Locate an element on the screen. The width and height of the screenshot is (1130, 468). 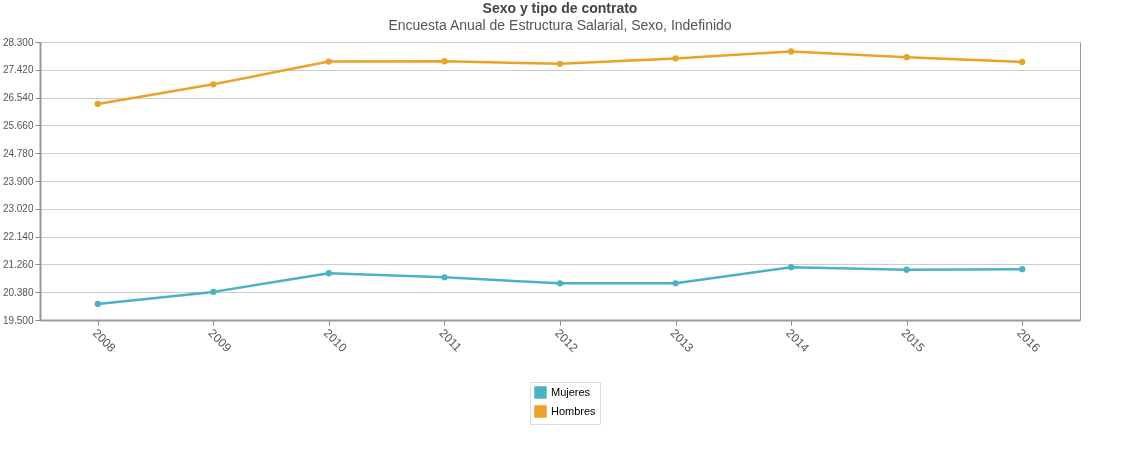
chart-subtitle: Encuesta Anual de Estructura Salarial, Sexo, Indefinido is located at coordinates (560, 25).